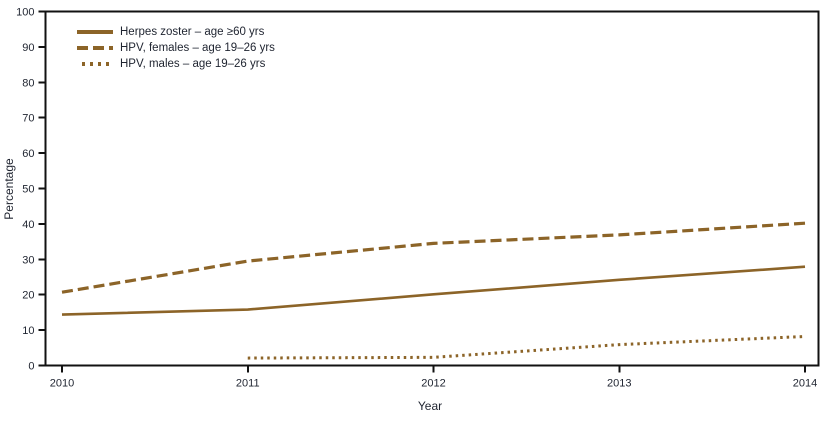  I want to click on y-tick-label: 40, so click(28, 225).